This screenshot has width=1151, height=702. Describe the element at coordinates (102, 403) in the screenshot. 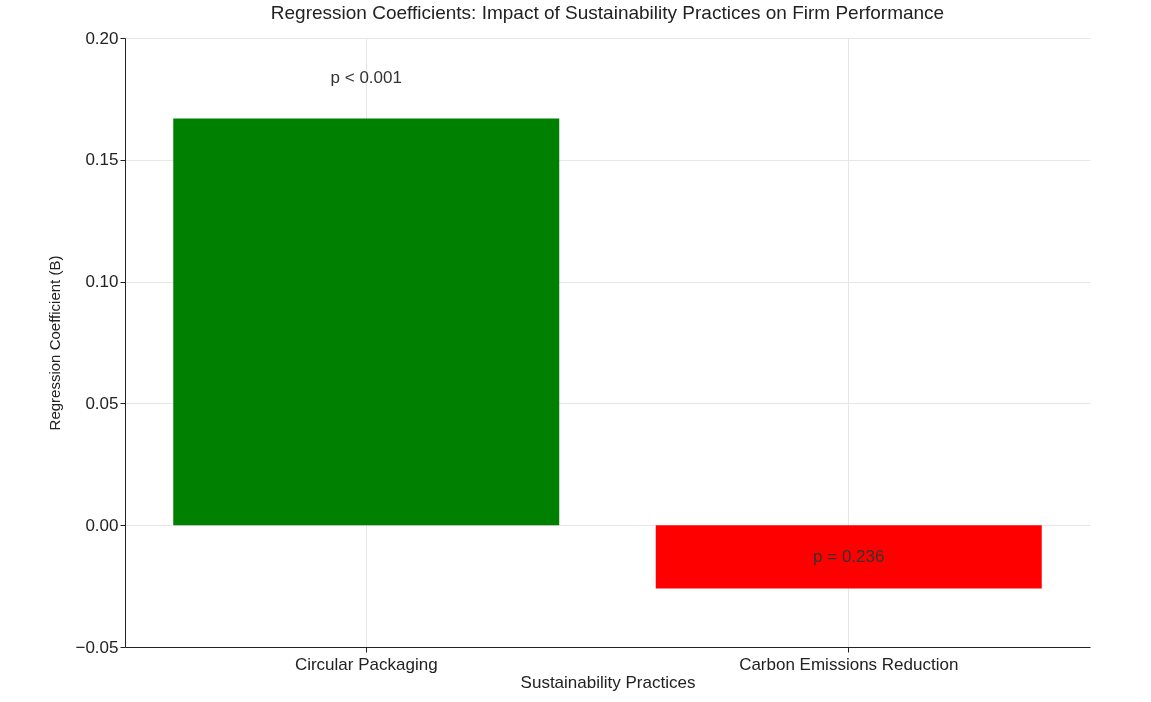

I see `y-tick-label: 0.05` at that location.